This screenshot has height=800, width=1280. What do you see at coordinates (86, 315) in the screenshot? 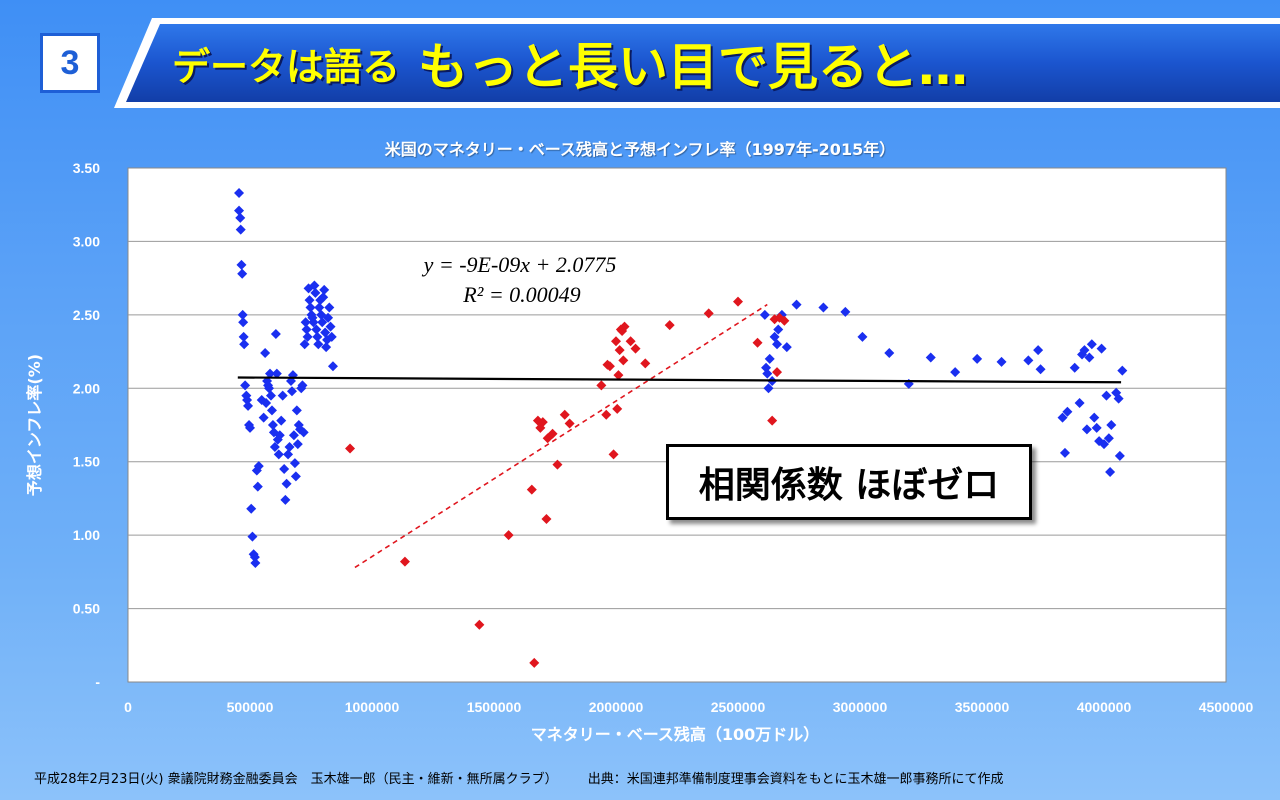
I see `y-tick-label: 2.50` at bounding box center [86, 315].